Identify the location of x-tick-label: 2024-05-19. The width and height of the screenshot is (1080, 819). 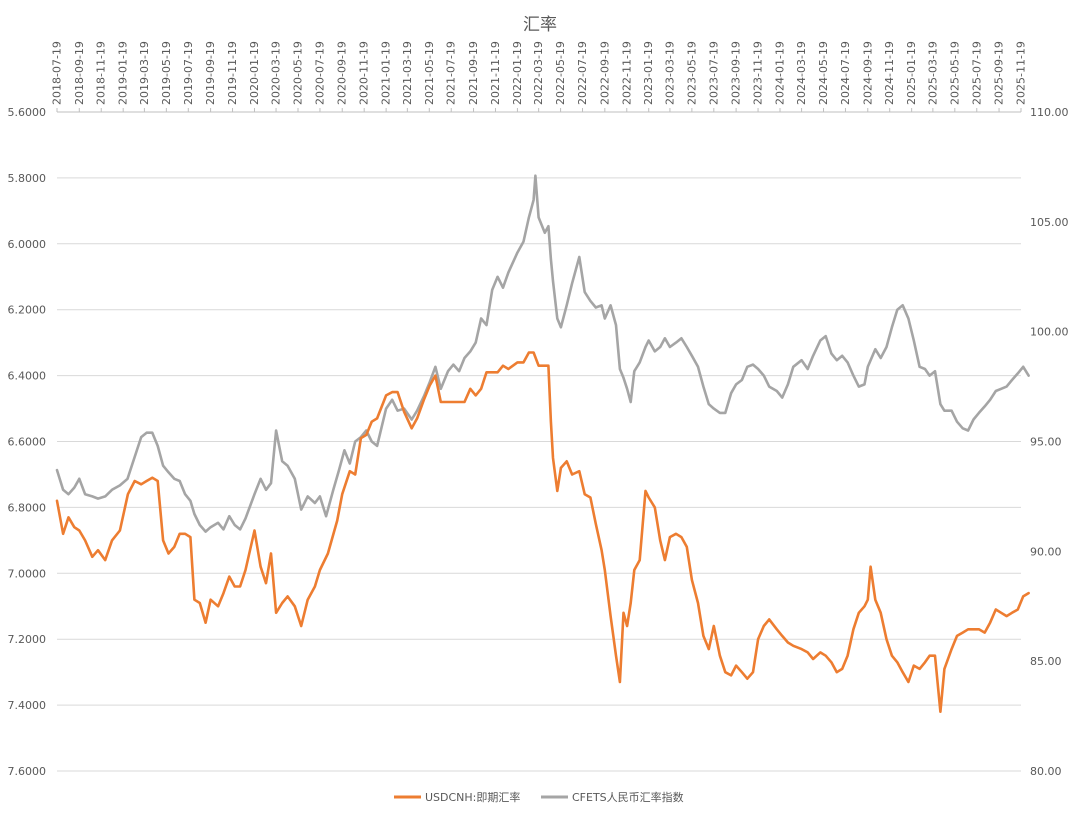
(823, 73).